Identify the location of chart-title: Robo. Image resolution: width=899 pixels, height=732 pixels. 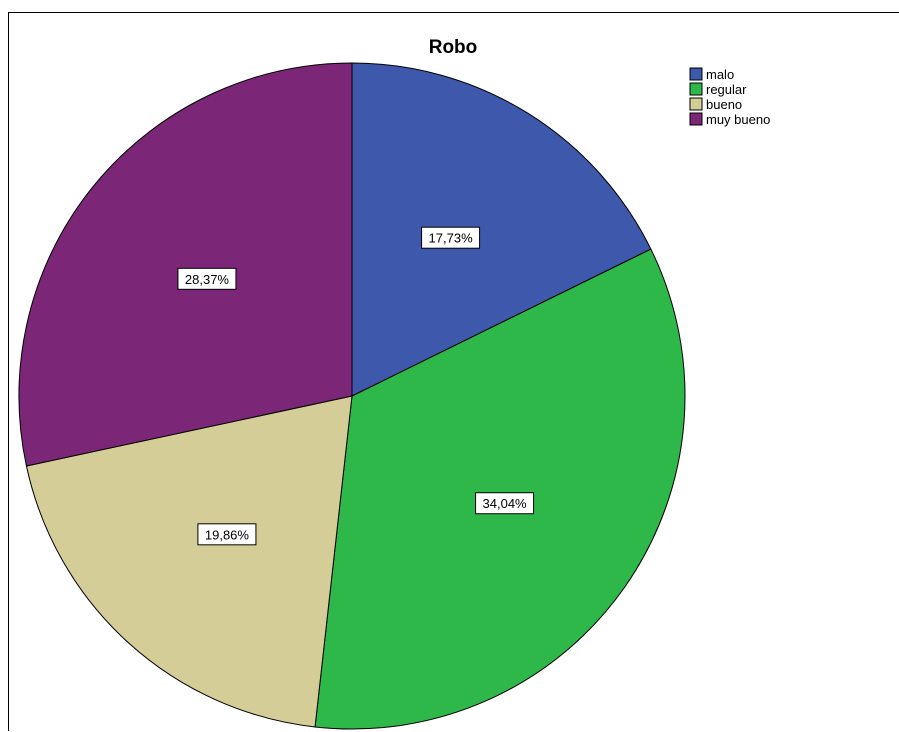
(453, 47).